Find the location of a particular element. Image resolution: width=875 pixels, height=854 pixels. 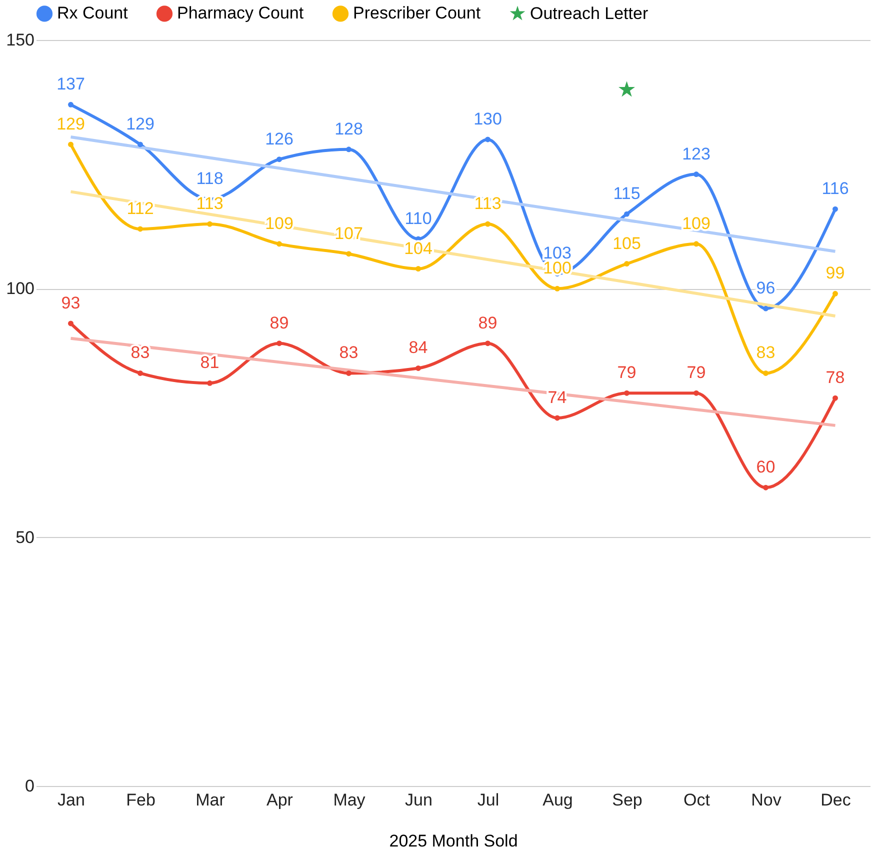

x-tick-label: Sep is located at coordinates (627, 800).